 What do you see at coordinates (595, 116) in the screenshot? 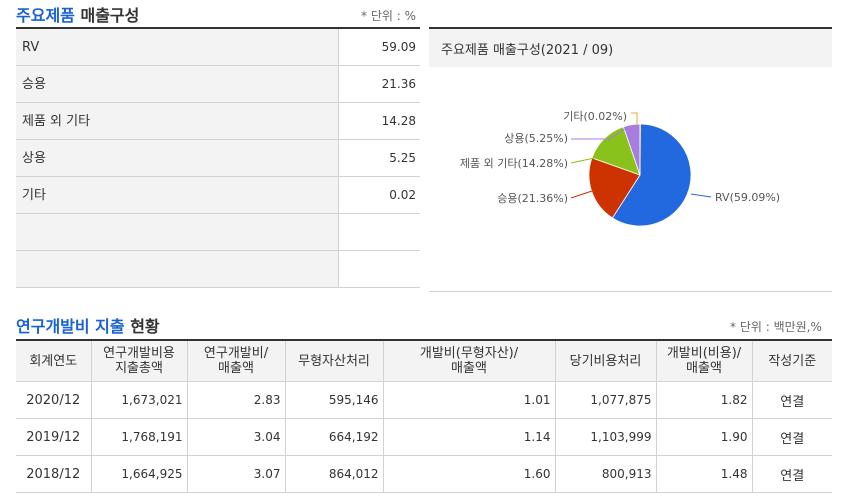
I see `pie-slice-label: 기타(0.02%)` at bounding box center [595, 116].